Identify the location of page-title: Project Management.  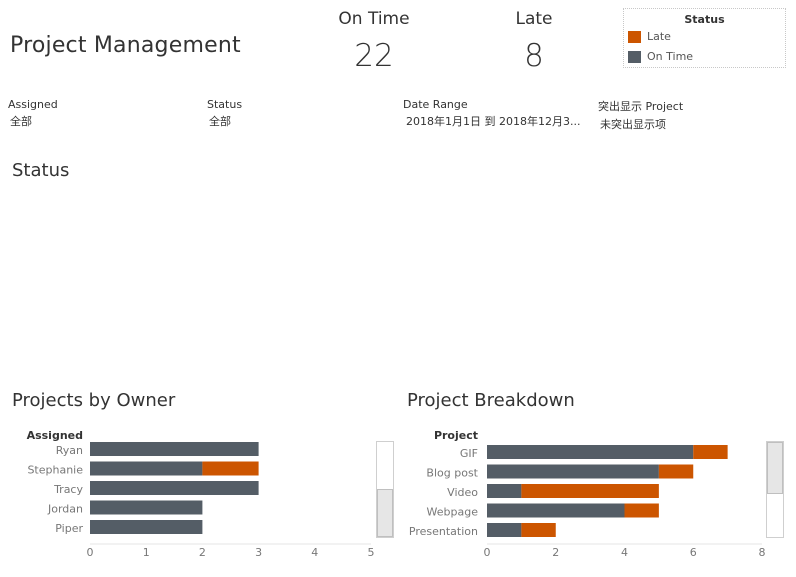
(125, 45).